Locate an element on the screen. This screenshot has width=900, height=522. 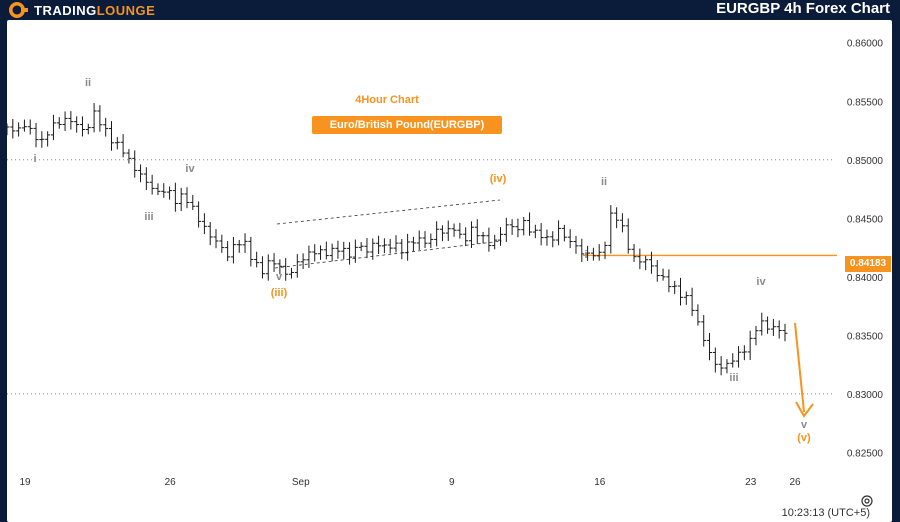
projection-arrow-head is located at coordinates (804, 409).